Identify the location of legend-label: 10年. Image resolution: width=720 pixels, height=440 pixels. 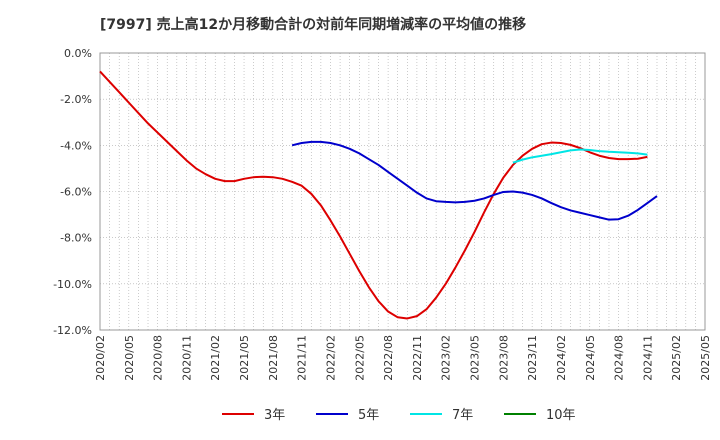
(561, 415).